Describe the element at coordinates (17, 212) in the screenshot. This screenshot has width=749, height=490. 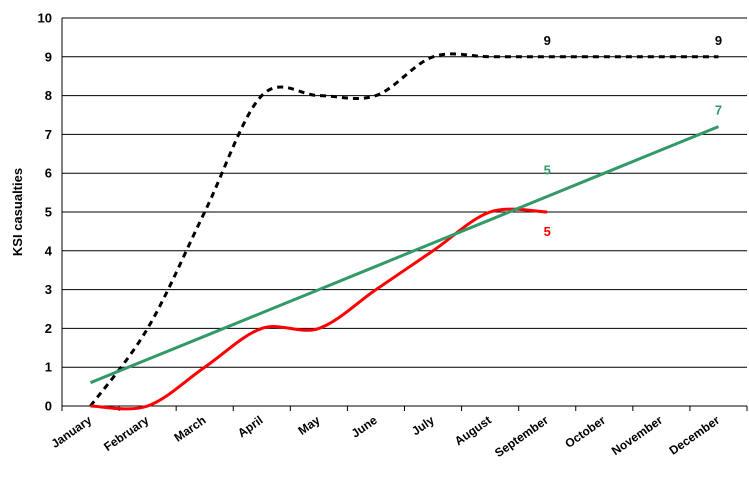
I see `y-axis-label: KSI casualties` at that location.